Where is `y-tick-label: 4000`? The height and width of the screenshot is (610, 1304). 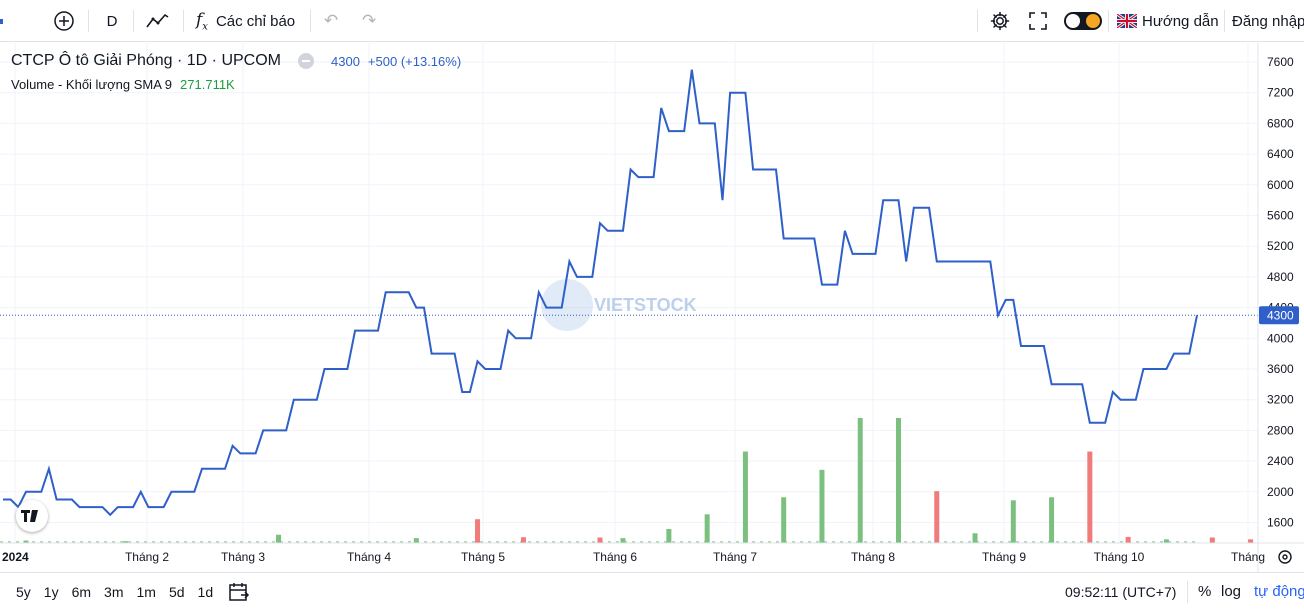
y-tick-label: 4000 is located at coordinates (1280, 338).